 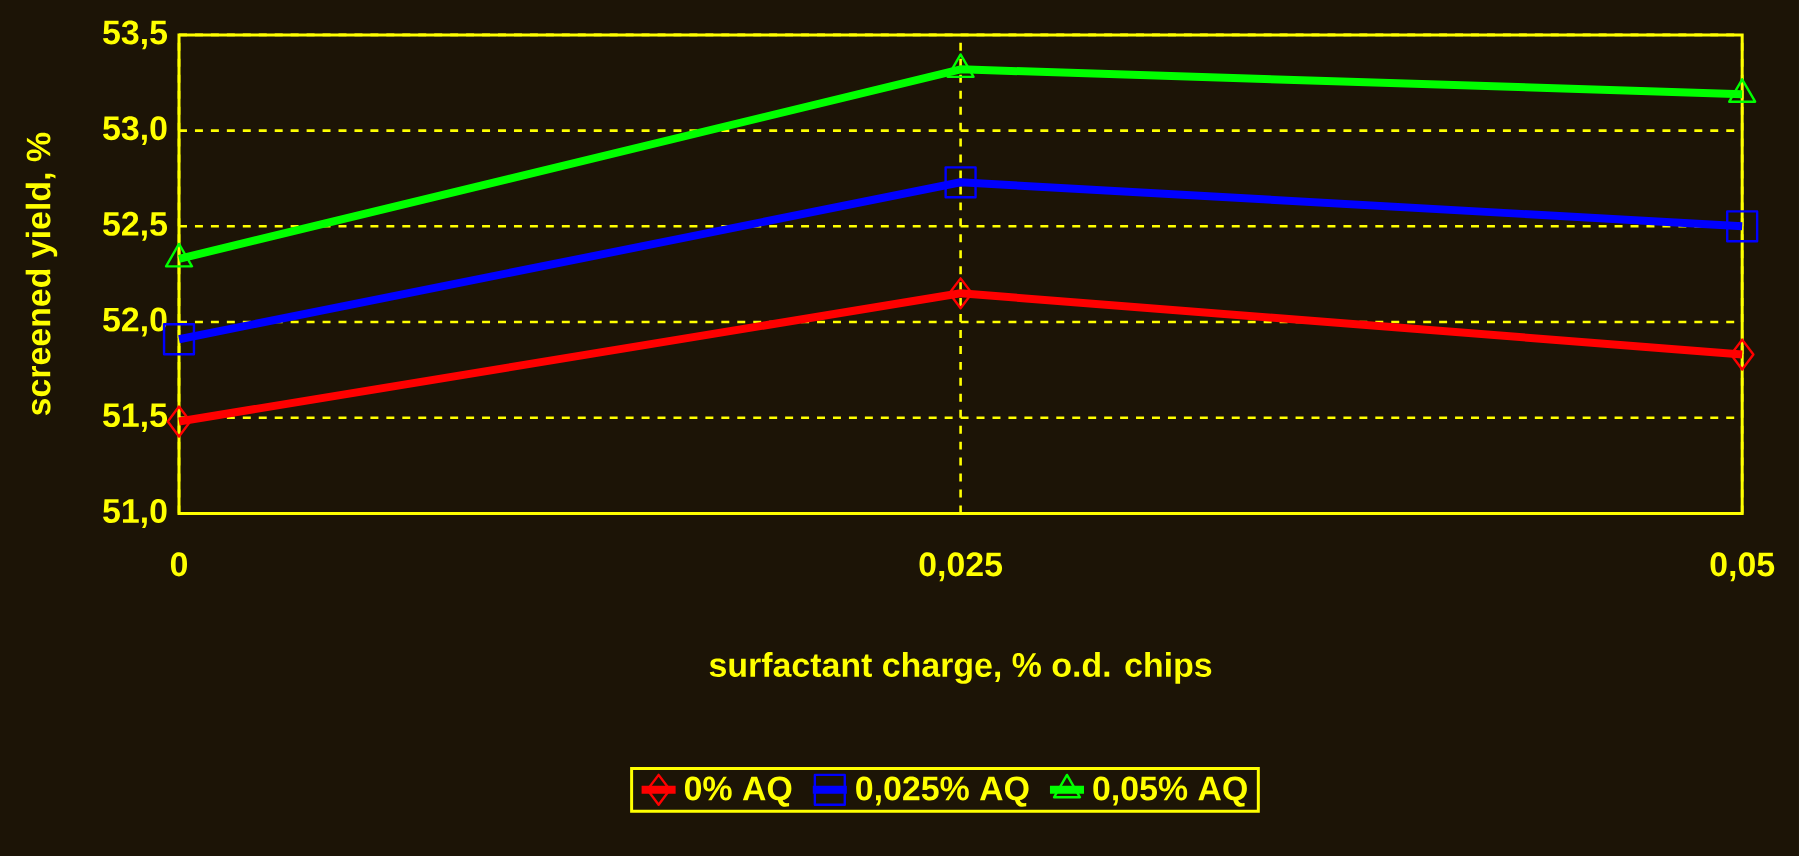 What do you see at coordinates (179, 564) in the screenshot?
I see `x-tick-label: 0` at bounding box center [179, 564].